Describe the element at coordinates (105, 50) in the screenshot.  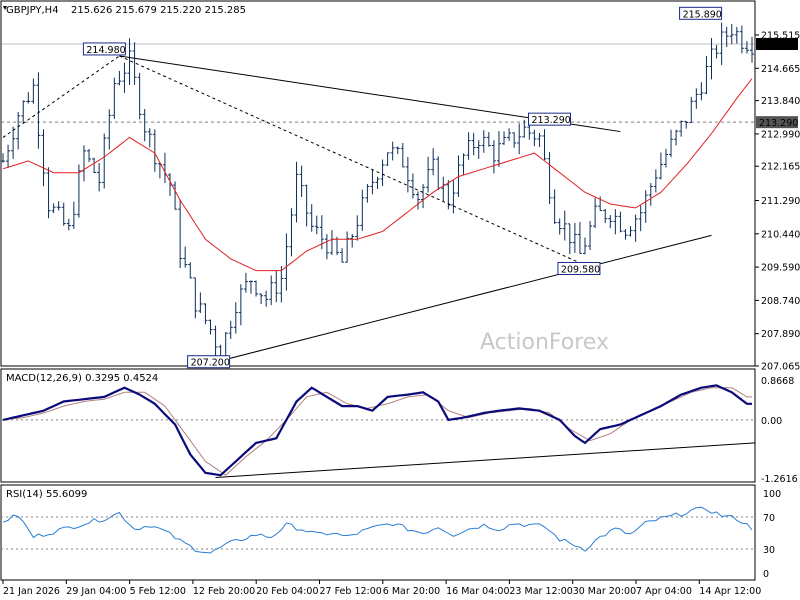
I see `price-annotation-label: 214.980` at that location.